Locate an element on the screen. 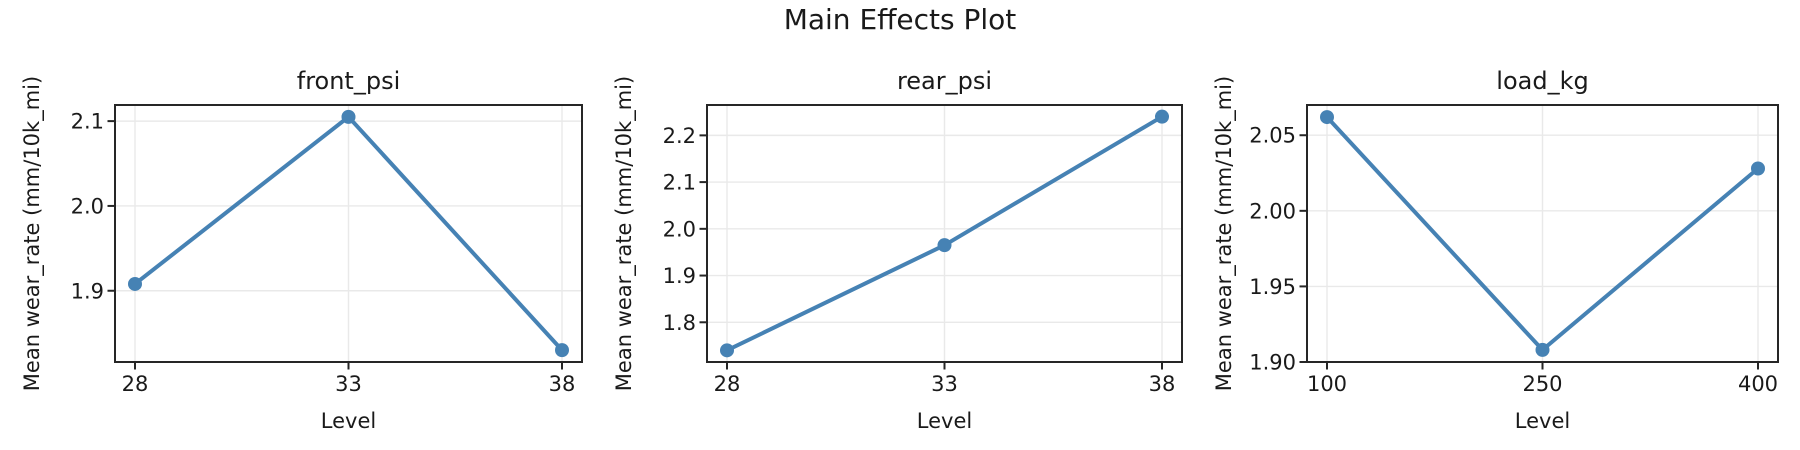 The height and width of the screenshot is (450, 1800). y-tick-label: 2.00 is located at coordinates (1272, 211).